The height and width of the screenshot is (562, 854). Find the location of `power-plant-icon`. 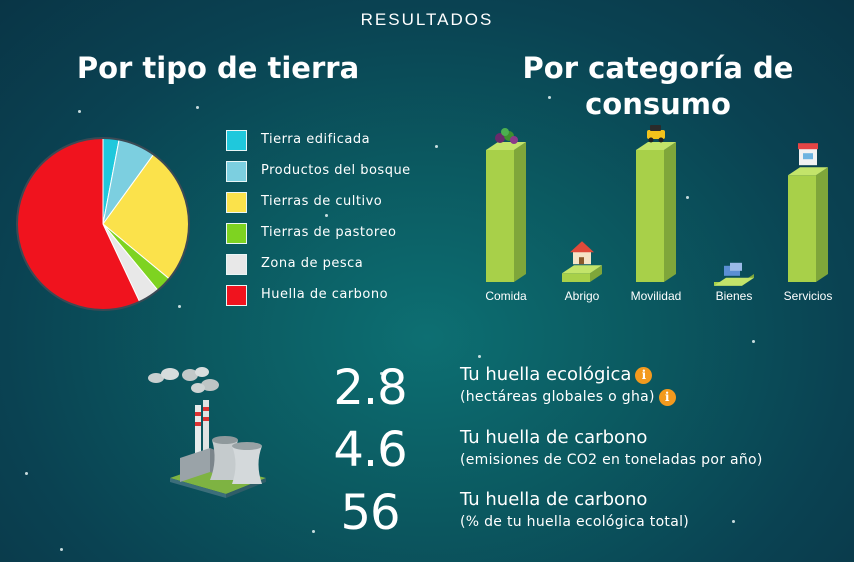

power-plant-icon is located at coordinates (207, 432).